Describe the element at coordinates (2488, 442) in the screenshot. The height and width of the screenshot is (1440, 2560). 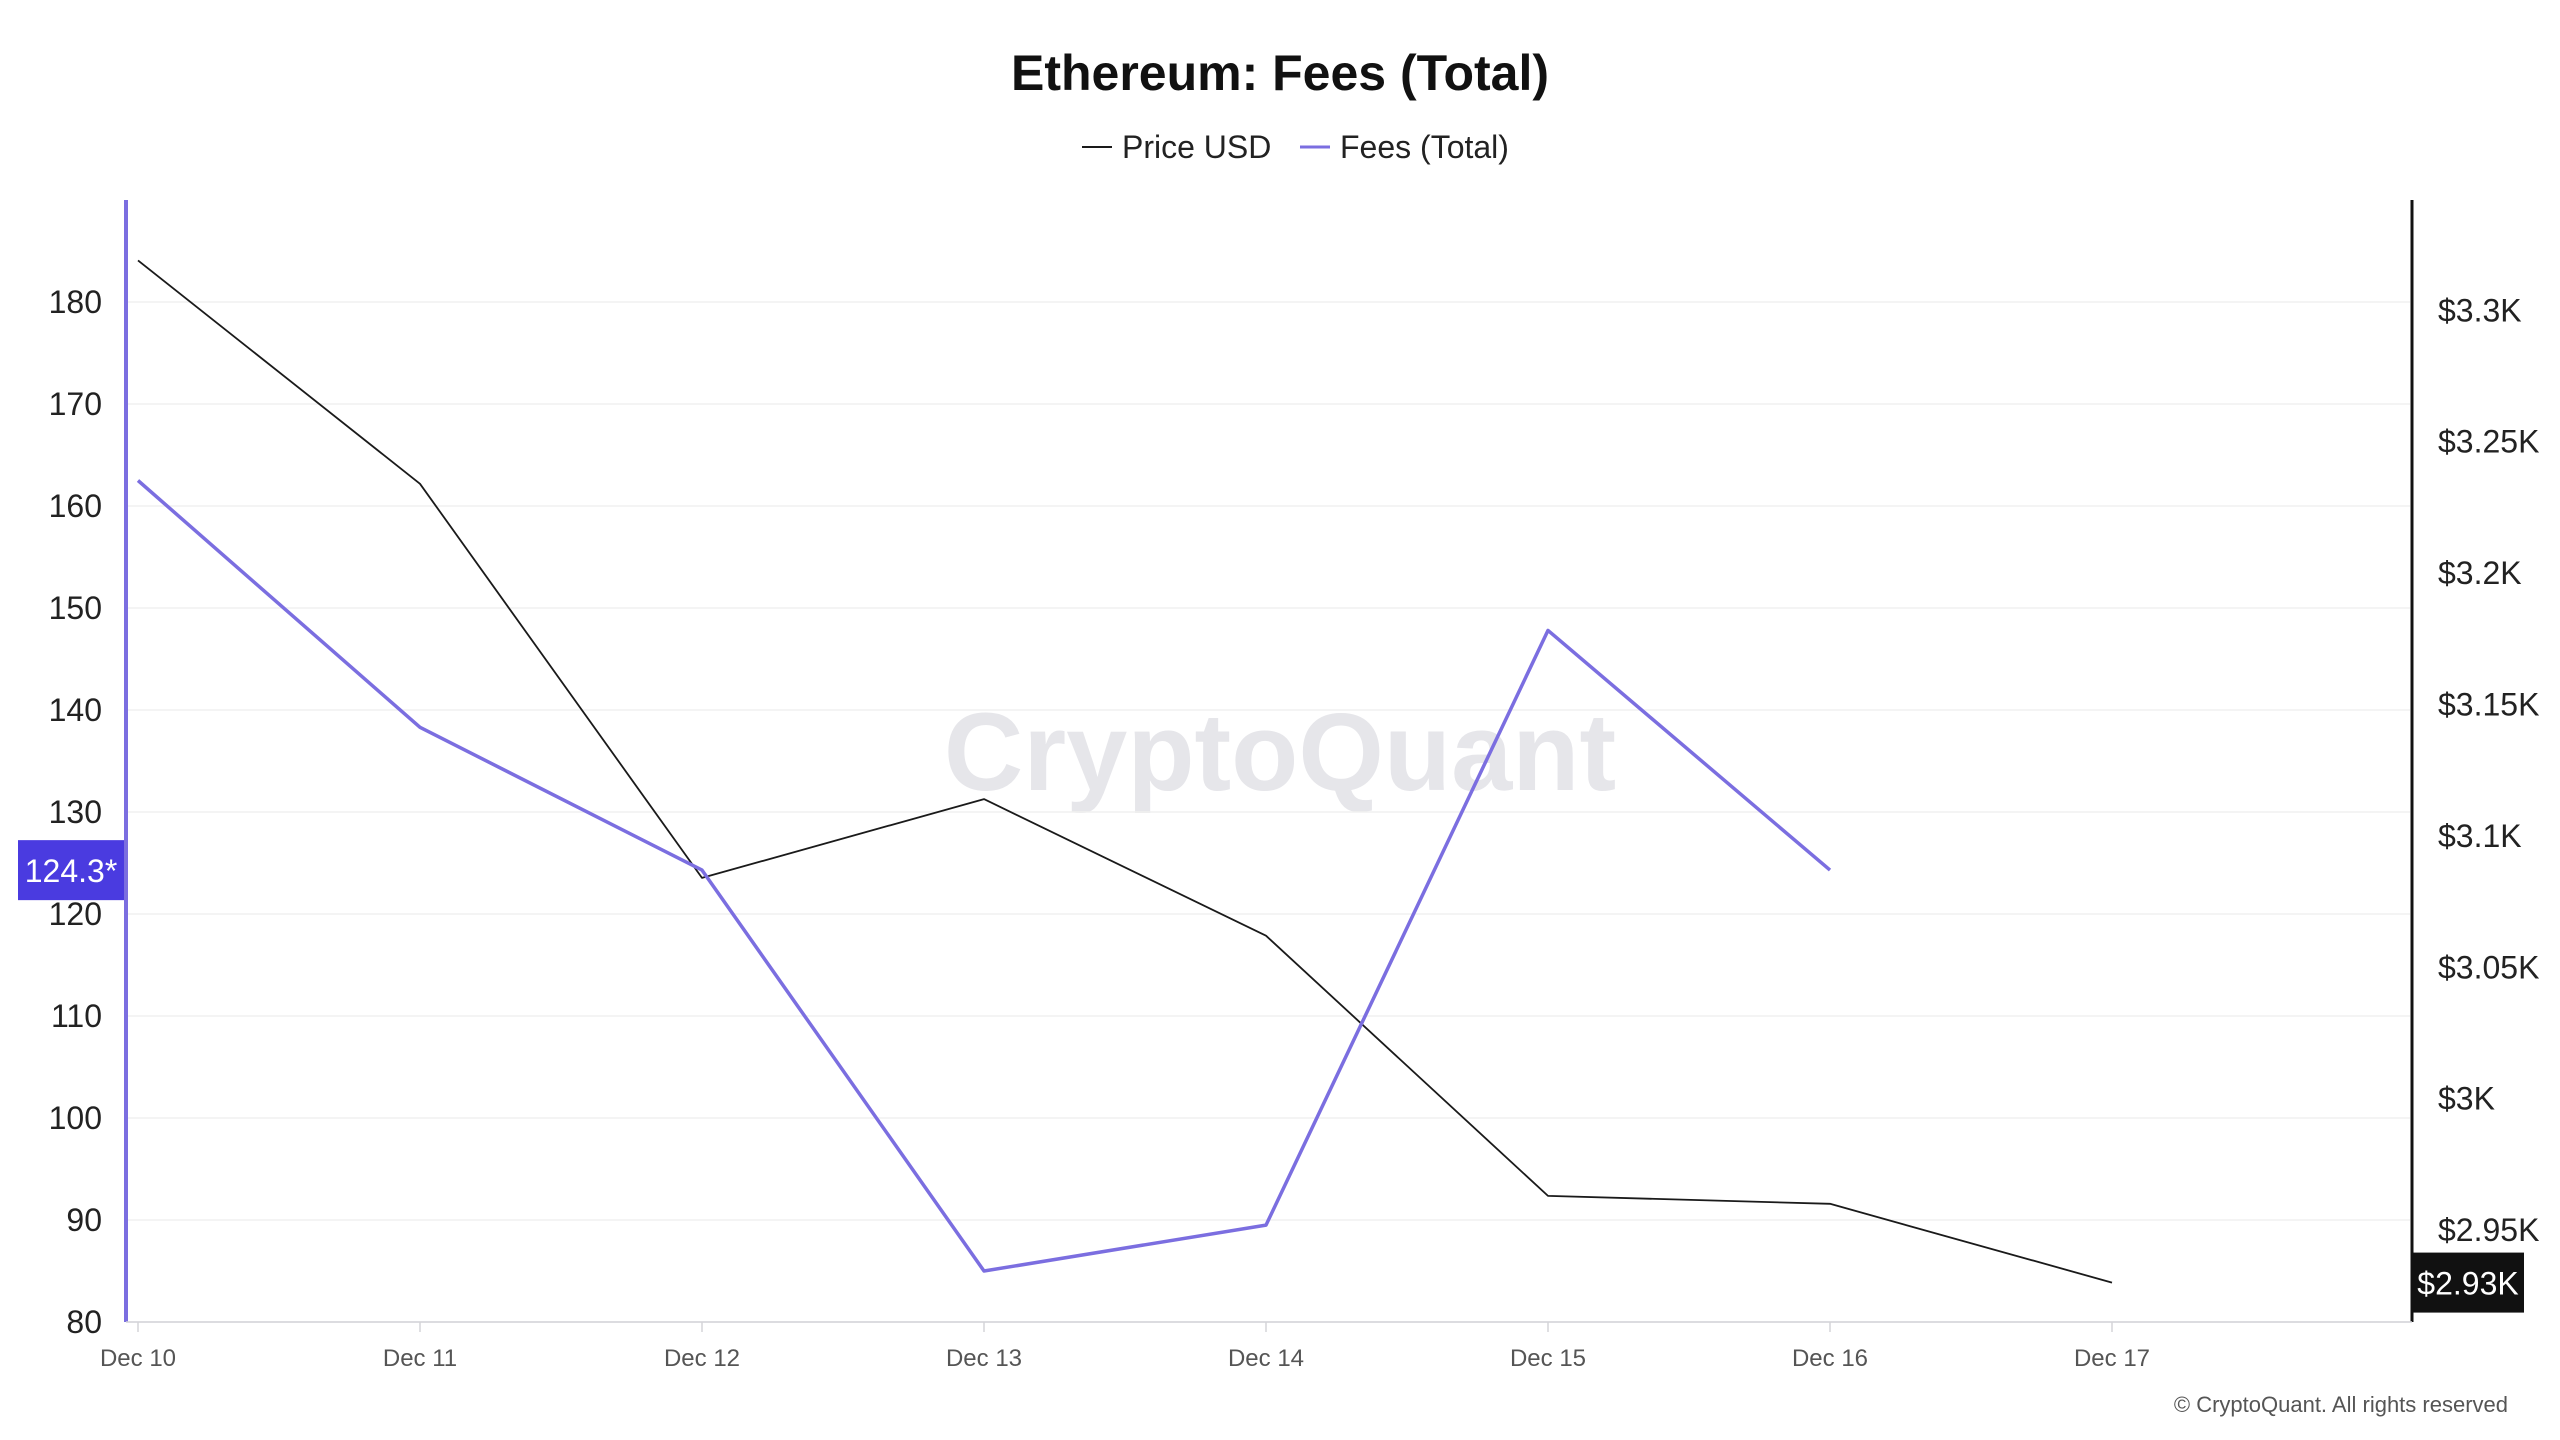
I see `right-tick-label: $3.25K` at that location.